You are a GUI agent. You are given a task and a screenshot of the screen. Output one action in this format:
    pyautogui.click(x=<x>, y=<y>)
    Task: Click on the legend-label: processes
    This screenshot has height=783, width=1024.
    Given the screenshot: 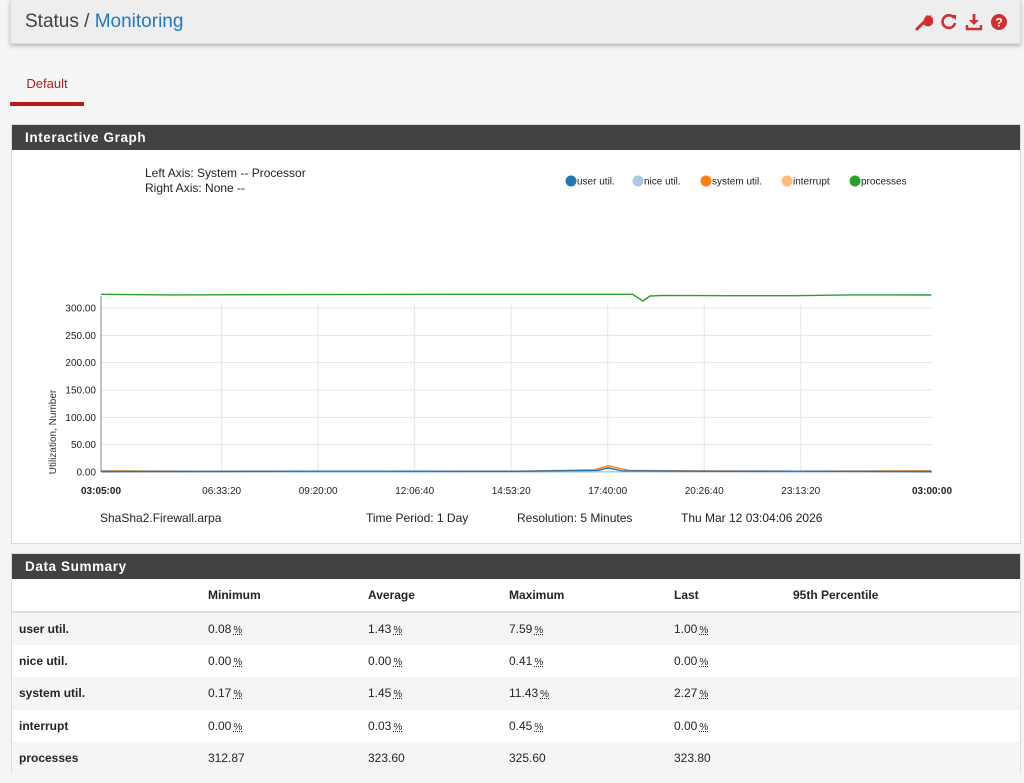 What is the action you would take?
    pyautogui.click(x=884, y=182)
    